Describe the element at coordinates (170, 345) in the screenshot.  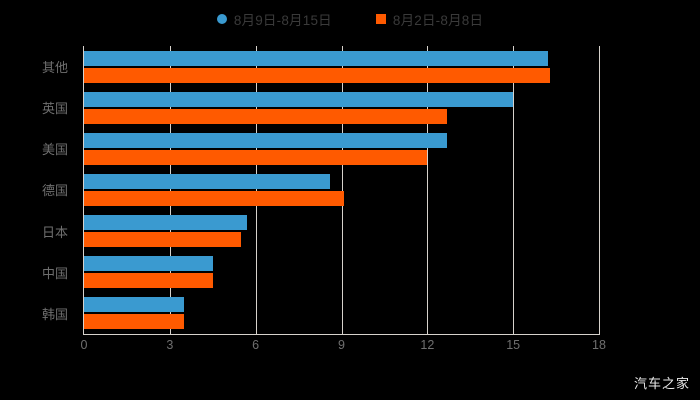
I see `x-tick-label-3: 3` at that location.